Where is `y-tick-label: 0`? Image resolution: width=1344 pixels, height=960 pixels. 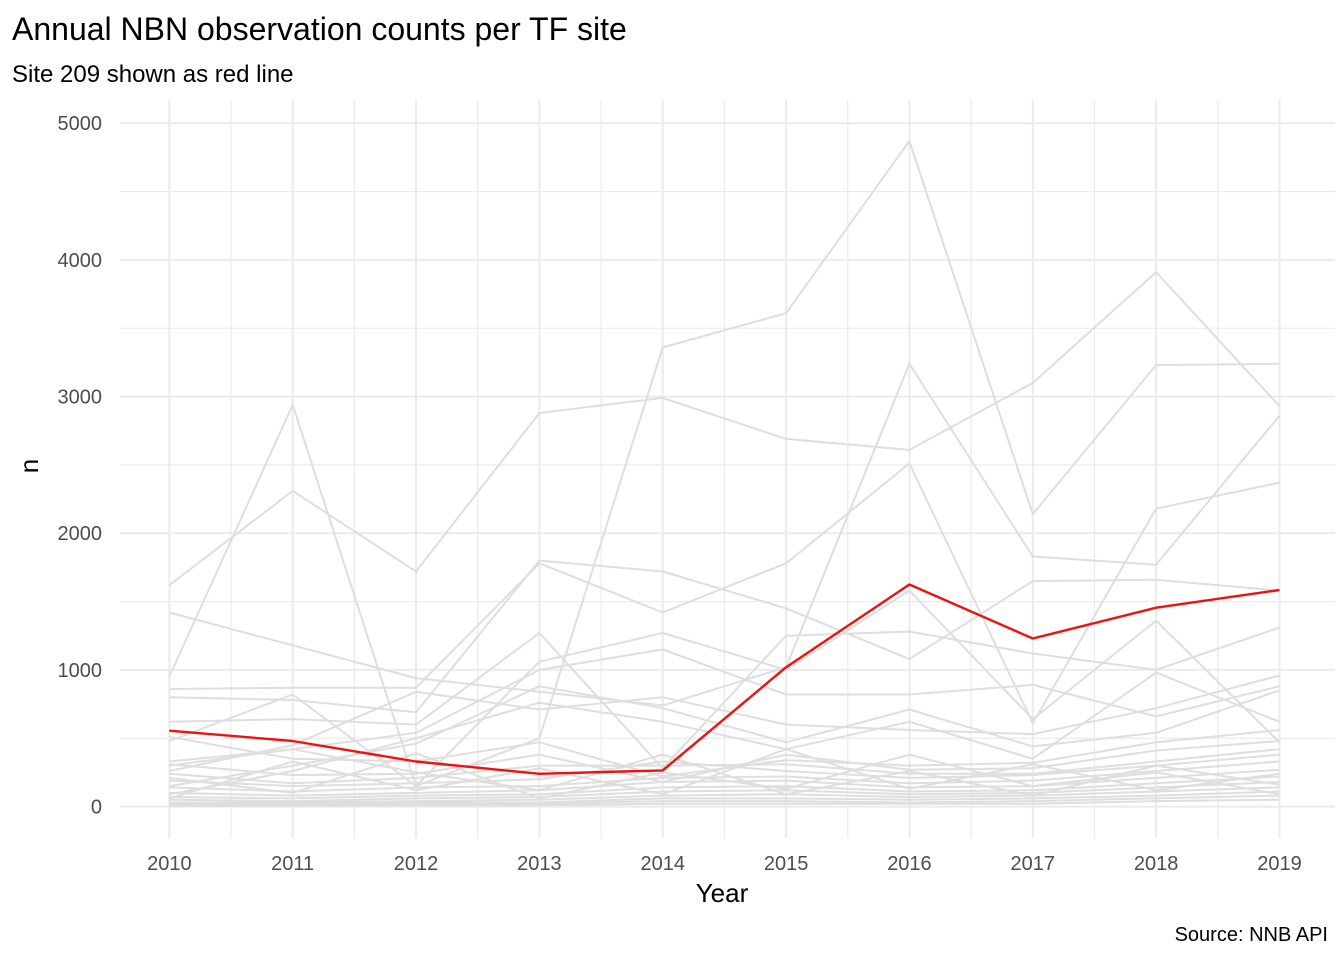
y-tick-label: 0 is located at coordinates (96, 808).